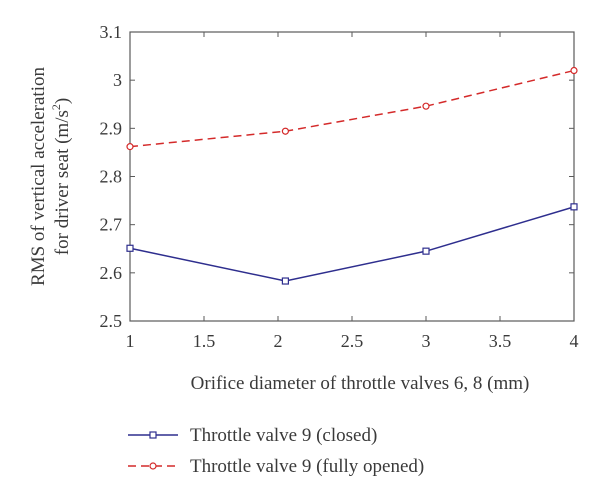 This screenshot has height=503, width=600. Describe the element at coordinates (111, 225) in the screenshot. I see `y-tick-label: 2.7` at that location.